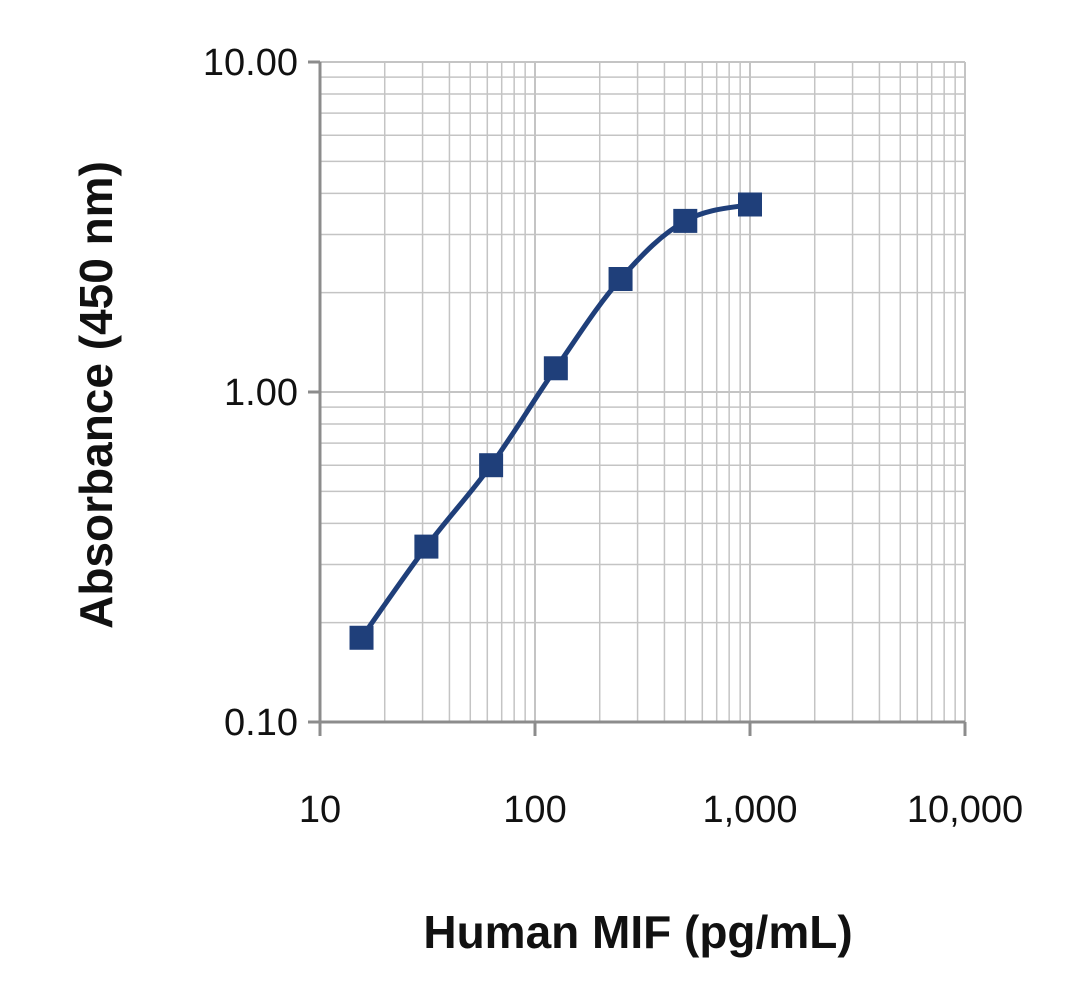 Image resolution: width=1080 pixels, height=1005 pixels. Describe the element at coordinates (749, 810) in the screenshot. I see `x-tick-label: 1,000` at that location.